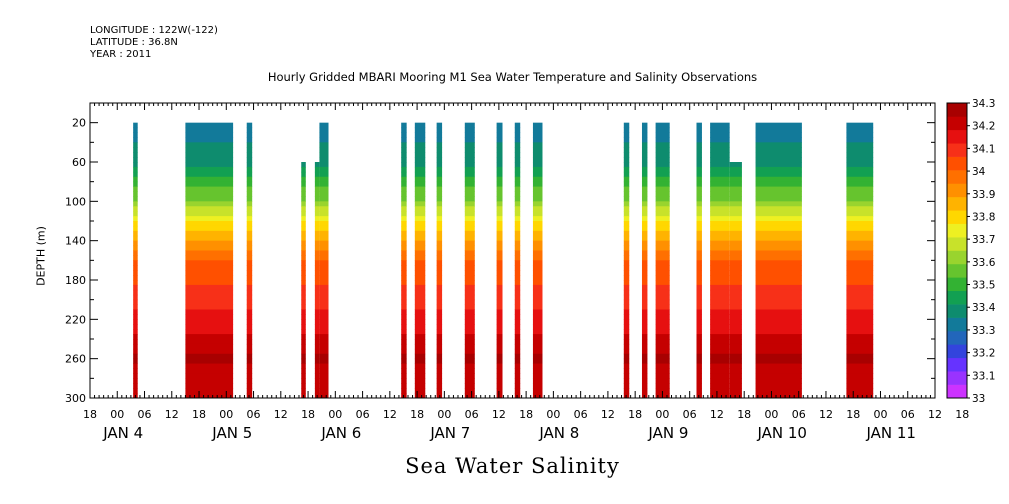  What do you see at coordinates (668, 433) in the screenshot?
I see `date-label: JAN 9` at bounding box center [668, 433].